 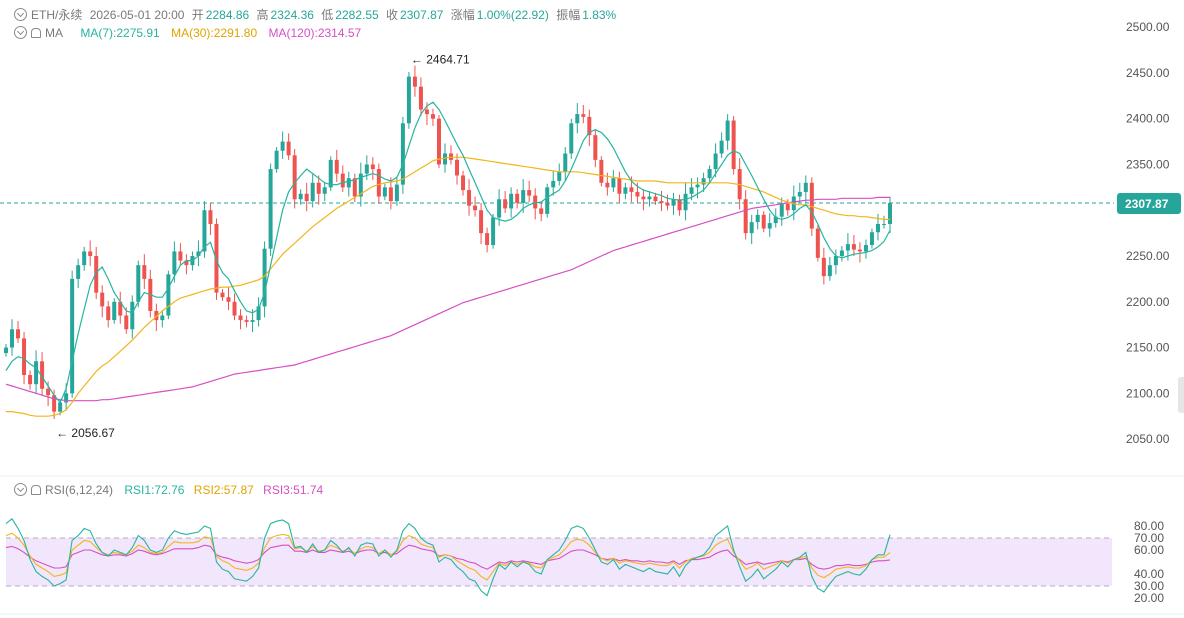 I want to click on price-axis-tick: 2400.00, so click(x=1148, y=119).